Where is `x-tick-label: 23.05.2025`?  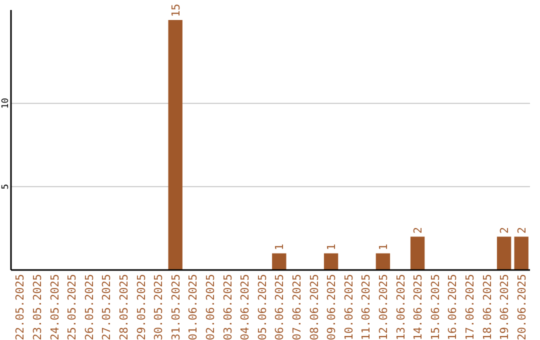
x-tick-label: 23.05.2025 is located at coordinates (37, 307).